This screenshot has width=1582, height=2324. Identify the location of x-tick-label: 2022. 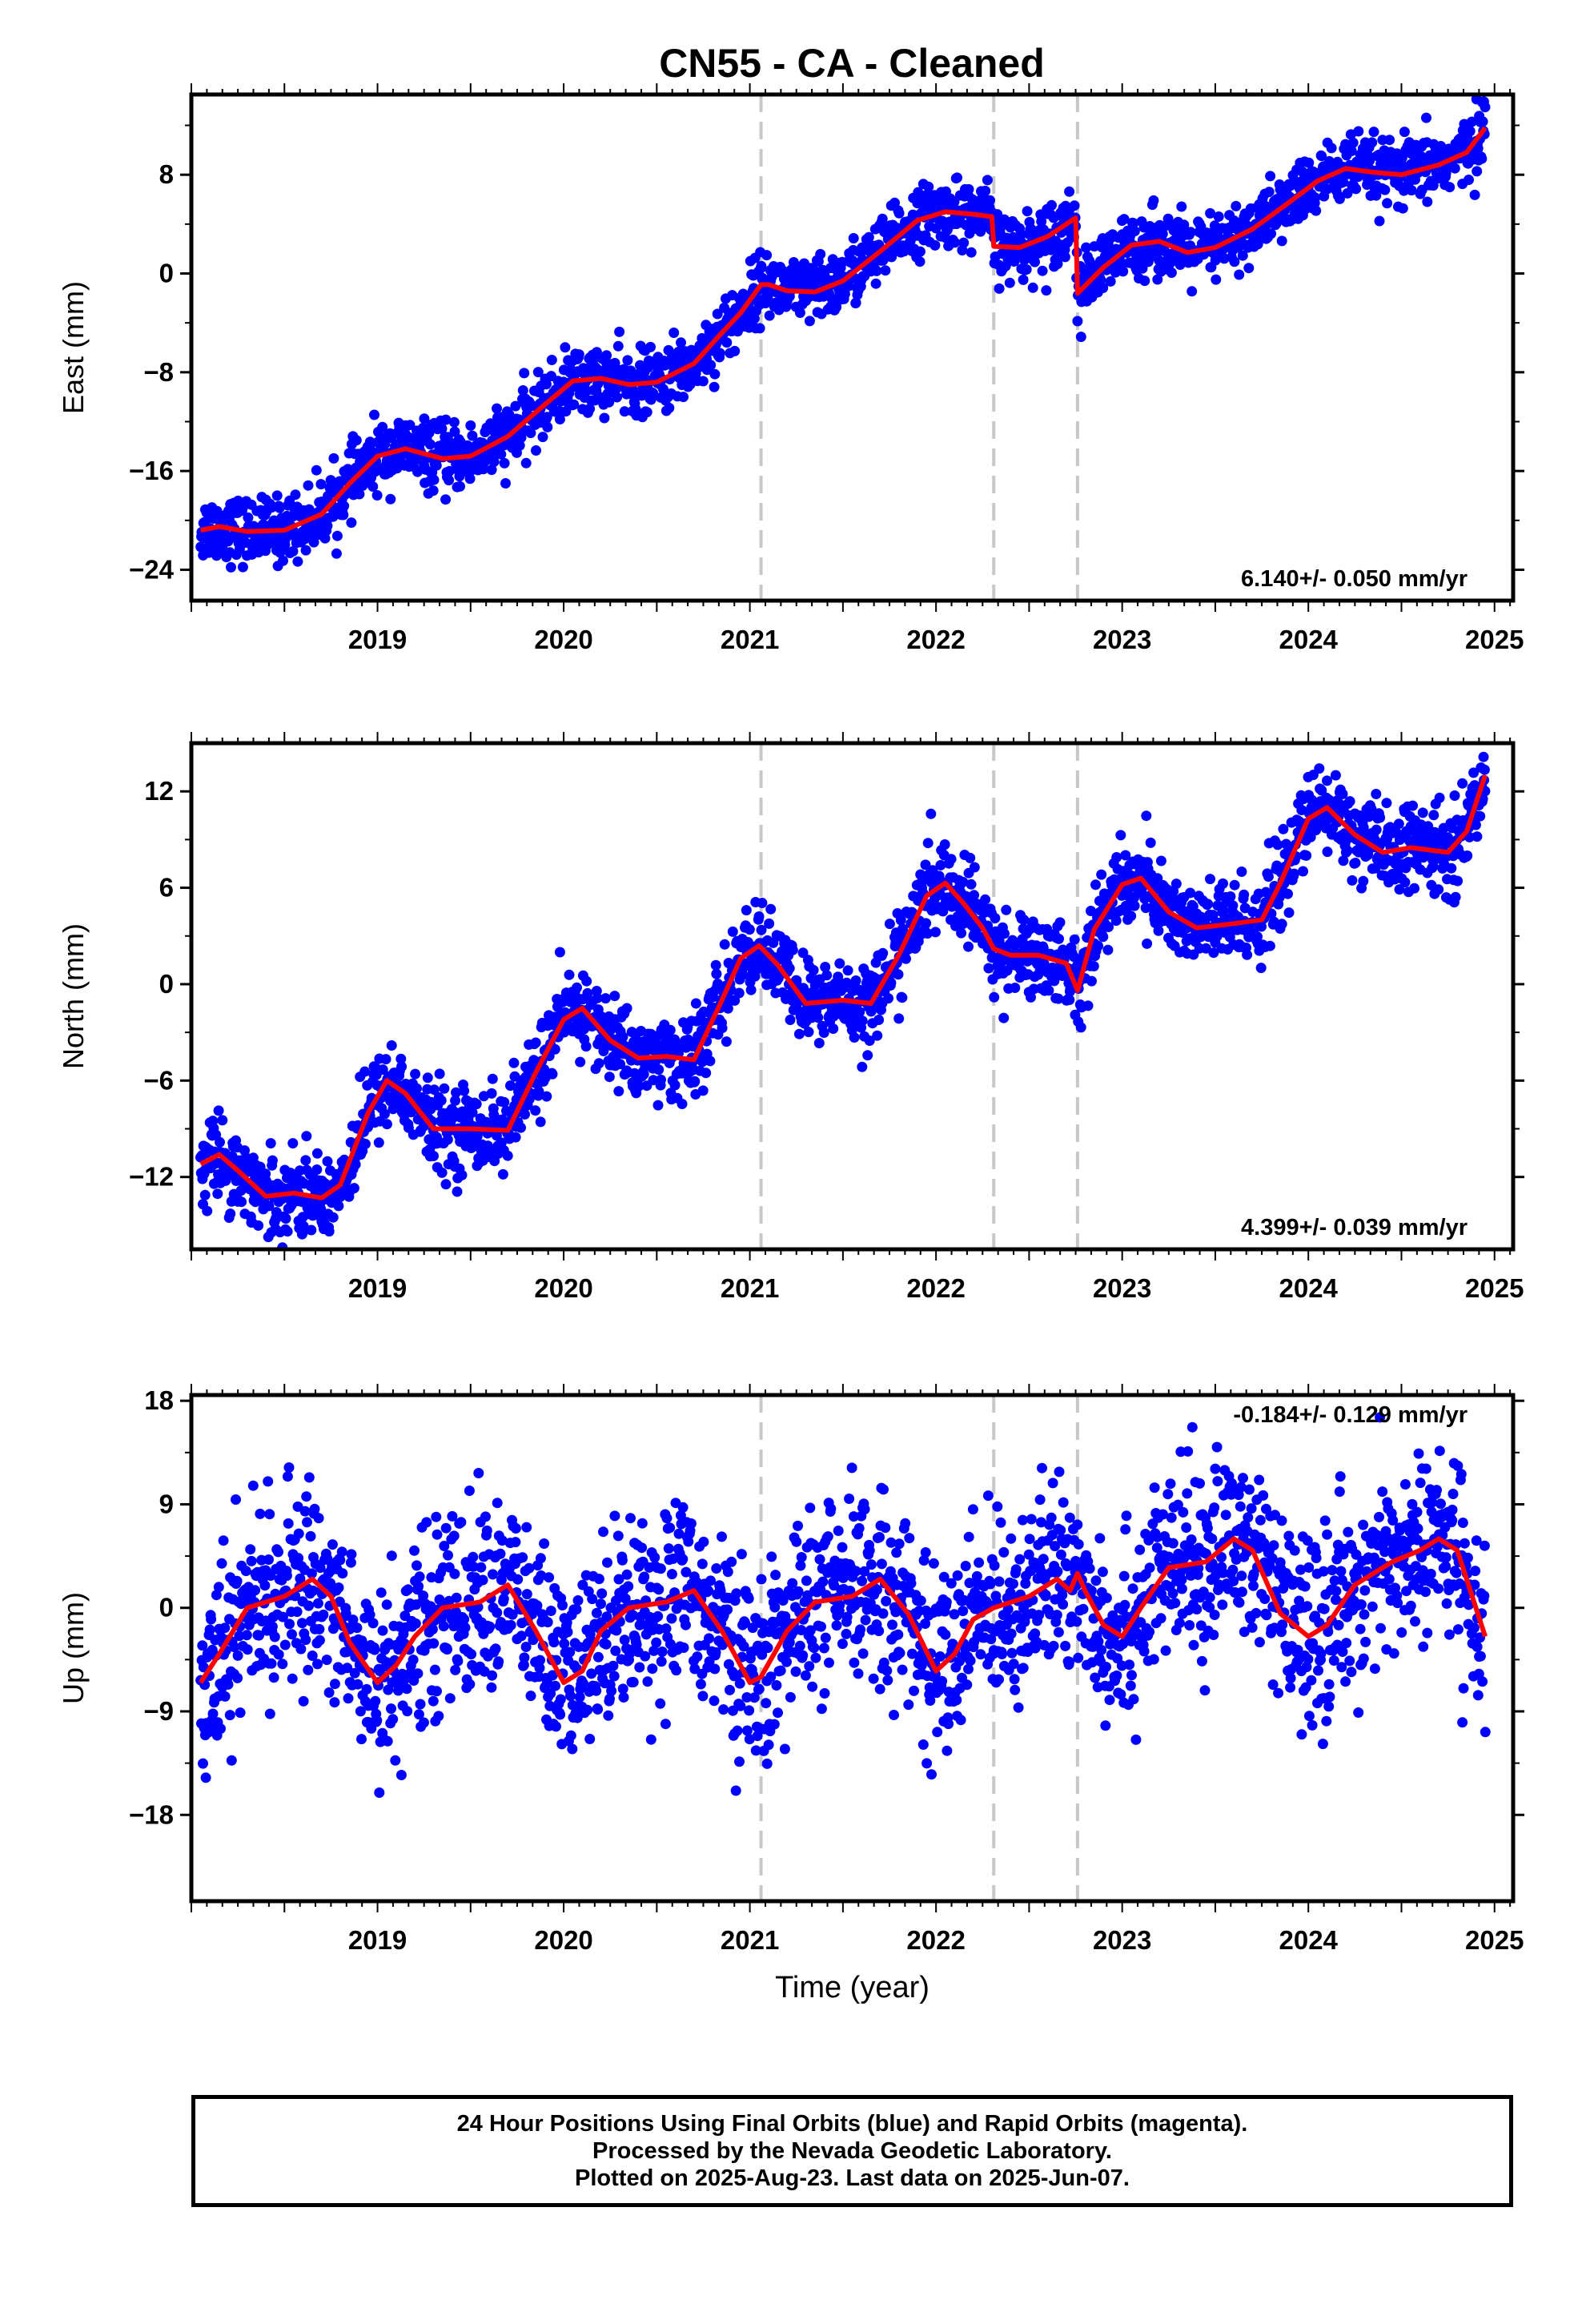
(935, 1288).